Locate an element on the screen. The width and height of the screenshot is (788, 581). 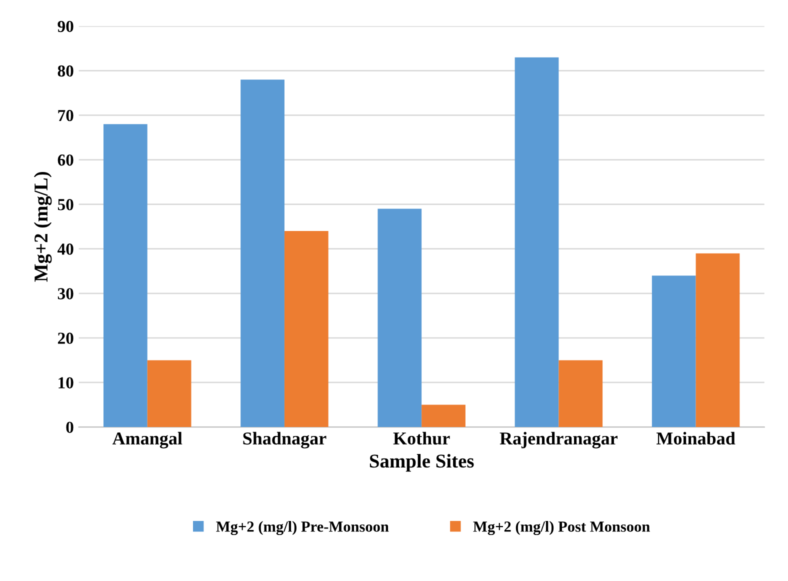
y-tick-label: 60 is located at coordinates (66, 160).